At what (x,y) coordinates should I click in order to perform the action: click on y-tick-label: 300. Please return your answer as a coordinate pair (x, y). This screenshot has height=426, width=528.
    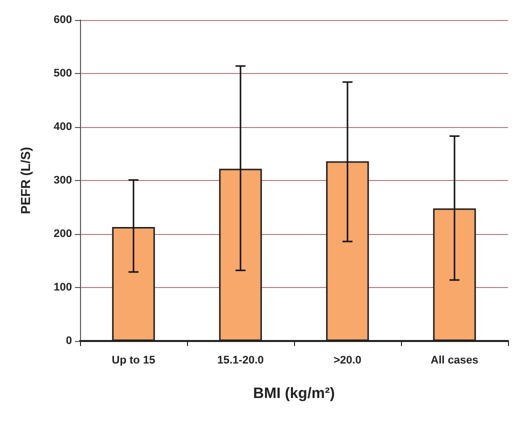
    Looking at the image, I should click on (63, 180).